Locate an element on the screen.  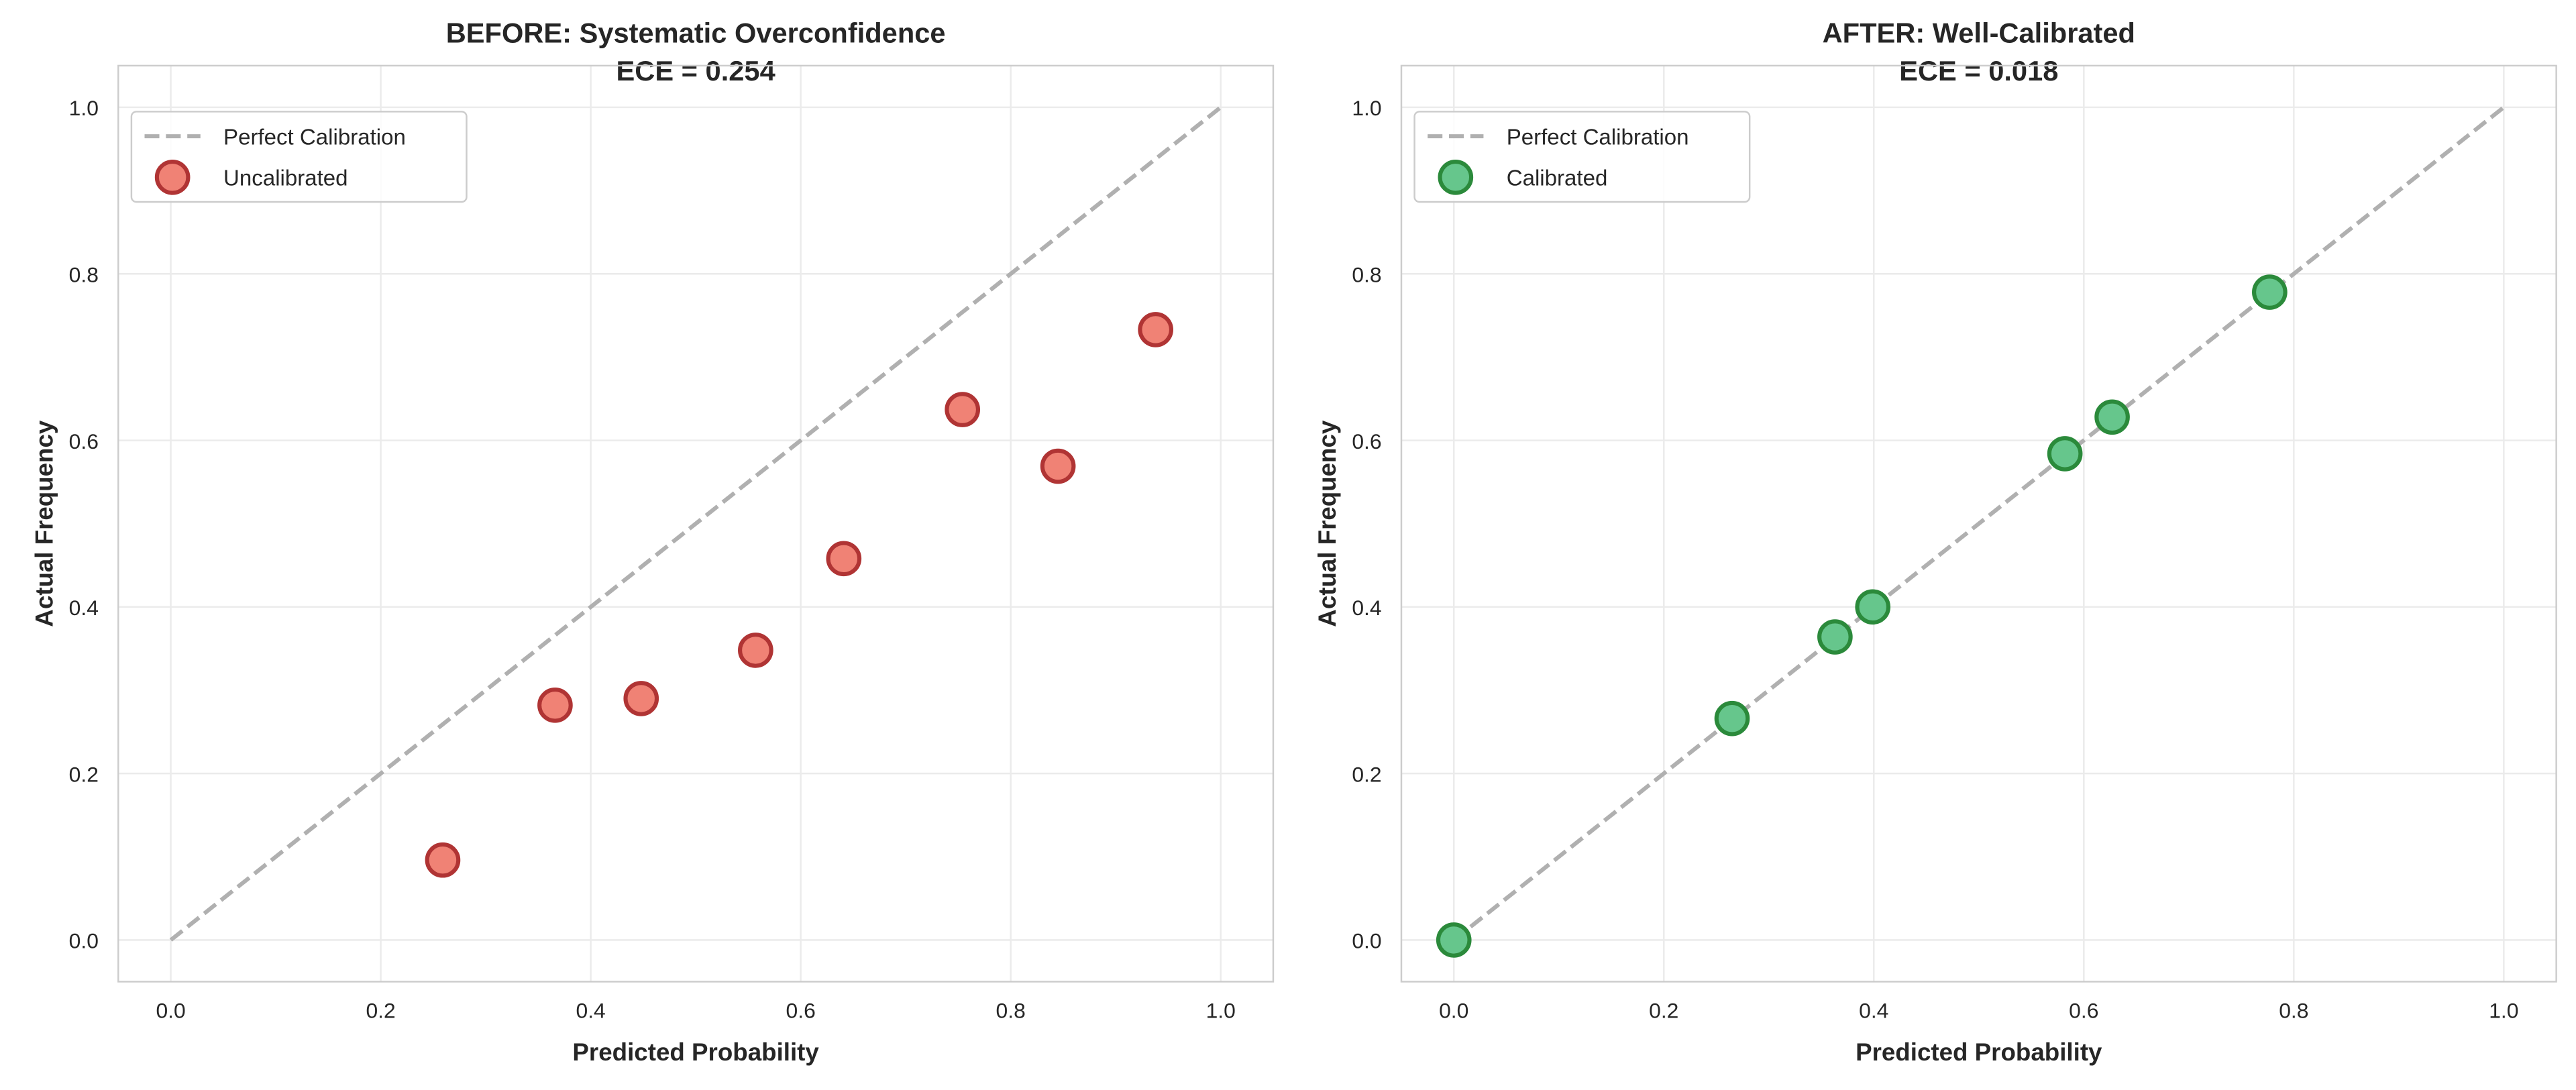
chart-subtitle: ECE = 0.254 is located at coordinates (695, 71).